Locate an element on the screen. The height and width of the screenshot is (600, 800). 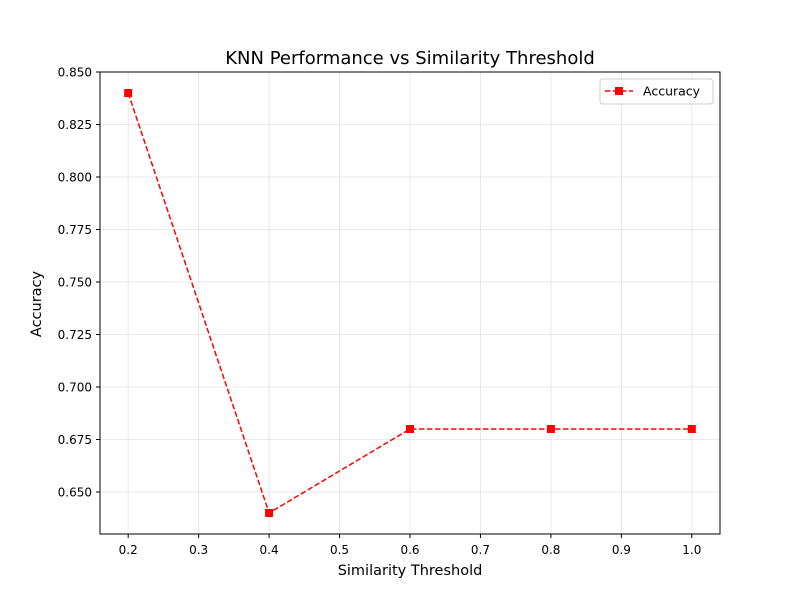
y-axis-label: Accuracy is located at coordinates (37, 303).